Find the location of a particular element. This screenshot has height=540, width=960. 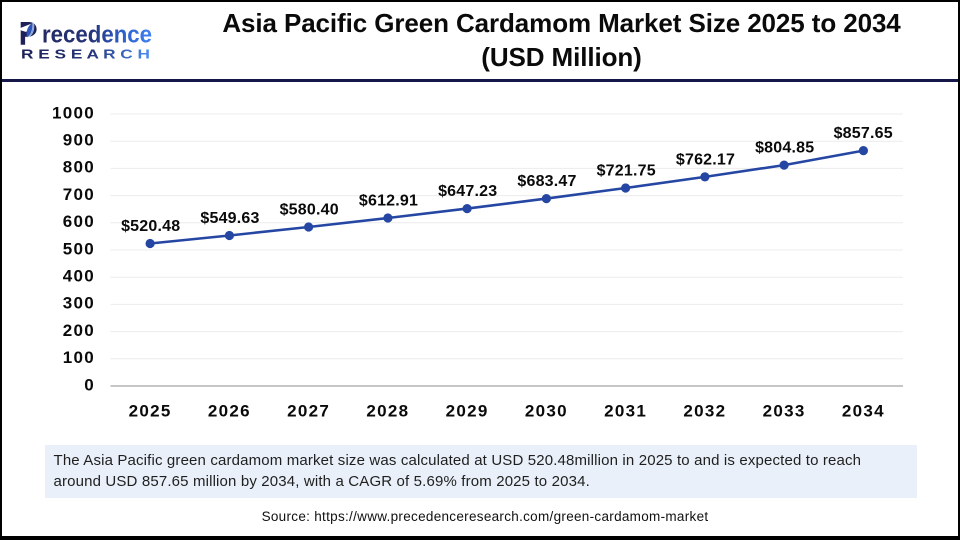

svg-text: $721.75 is located at coordinates (626, 171).